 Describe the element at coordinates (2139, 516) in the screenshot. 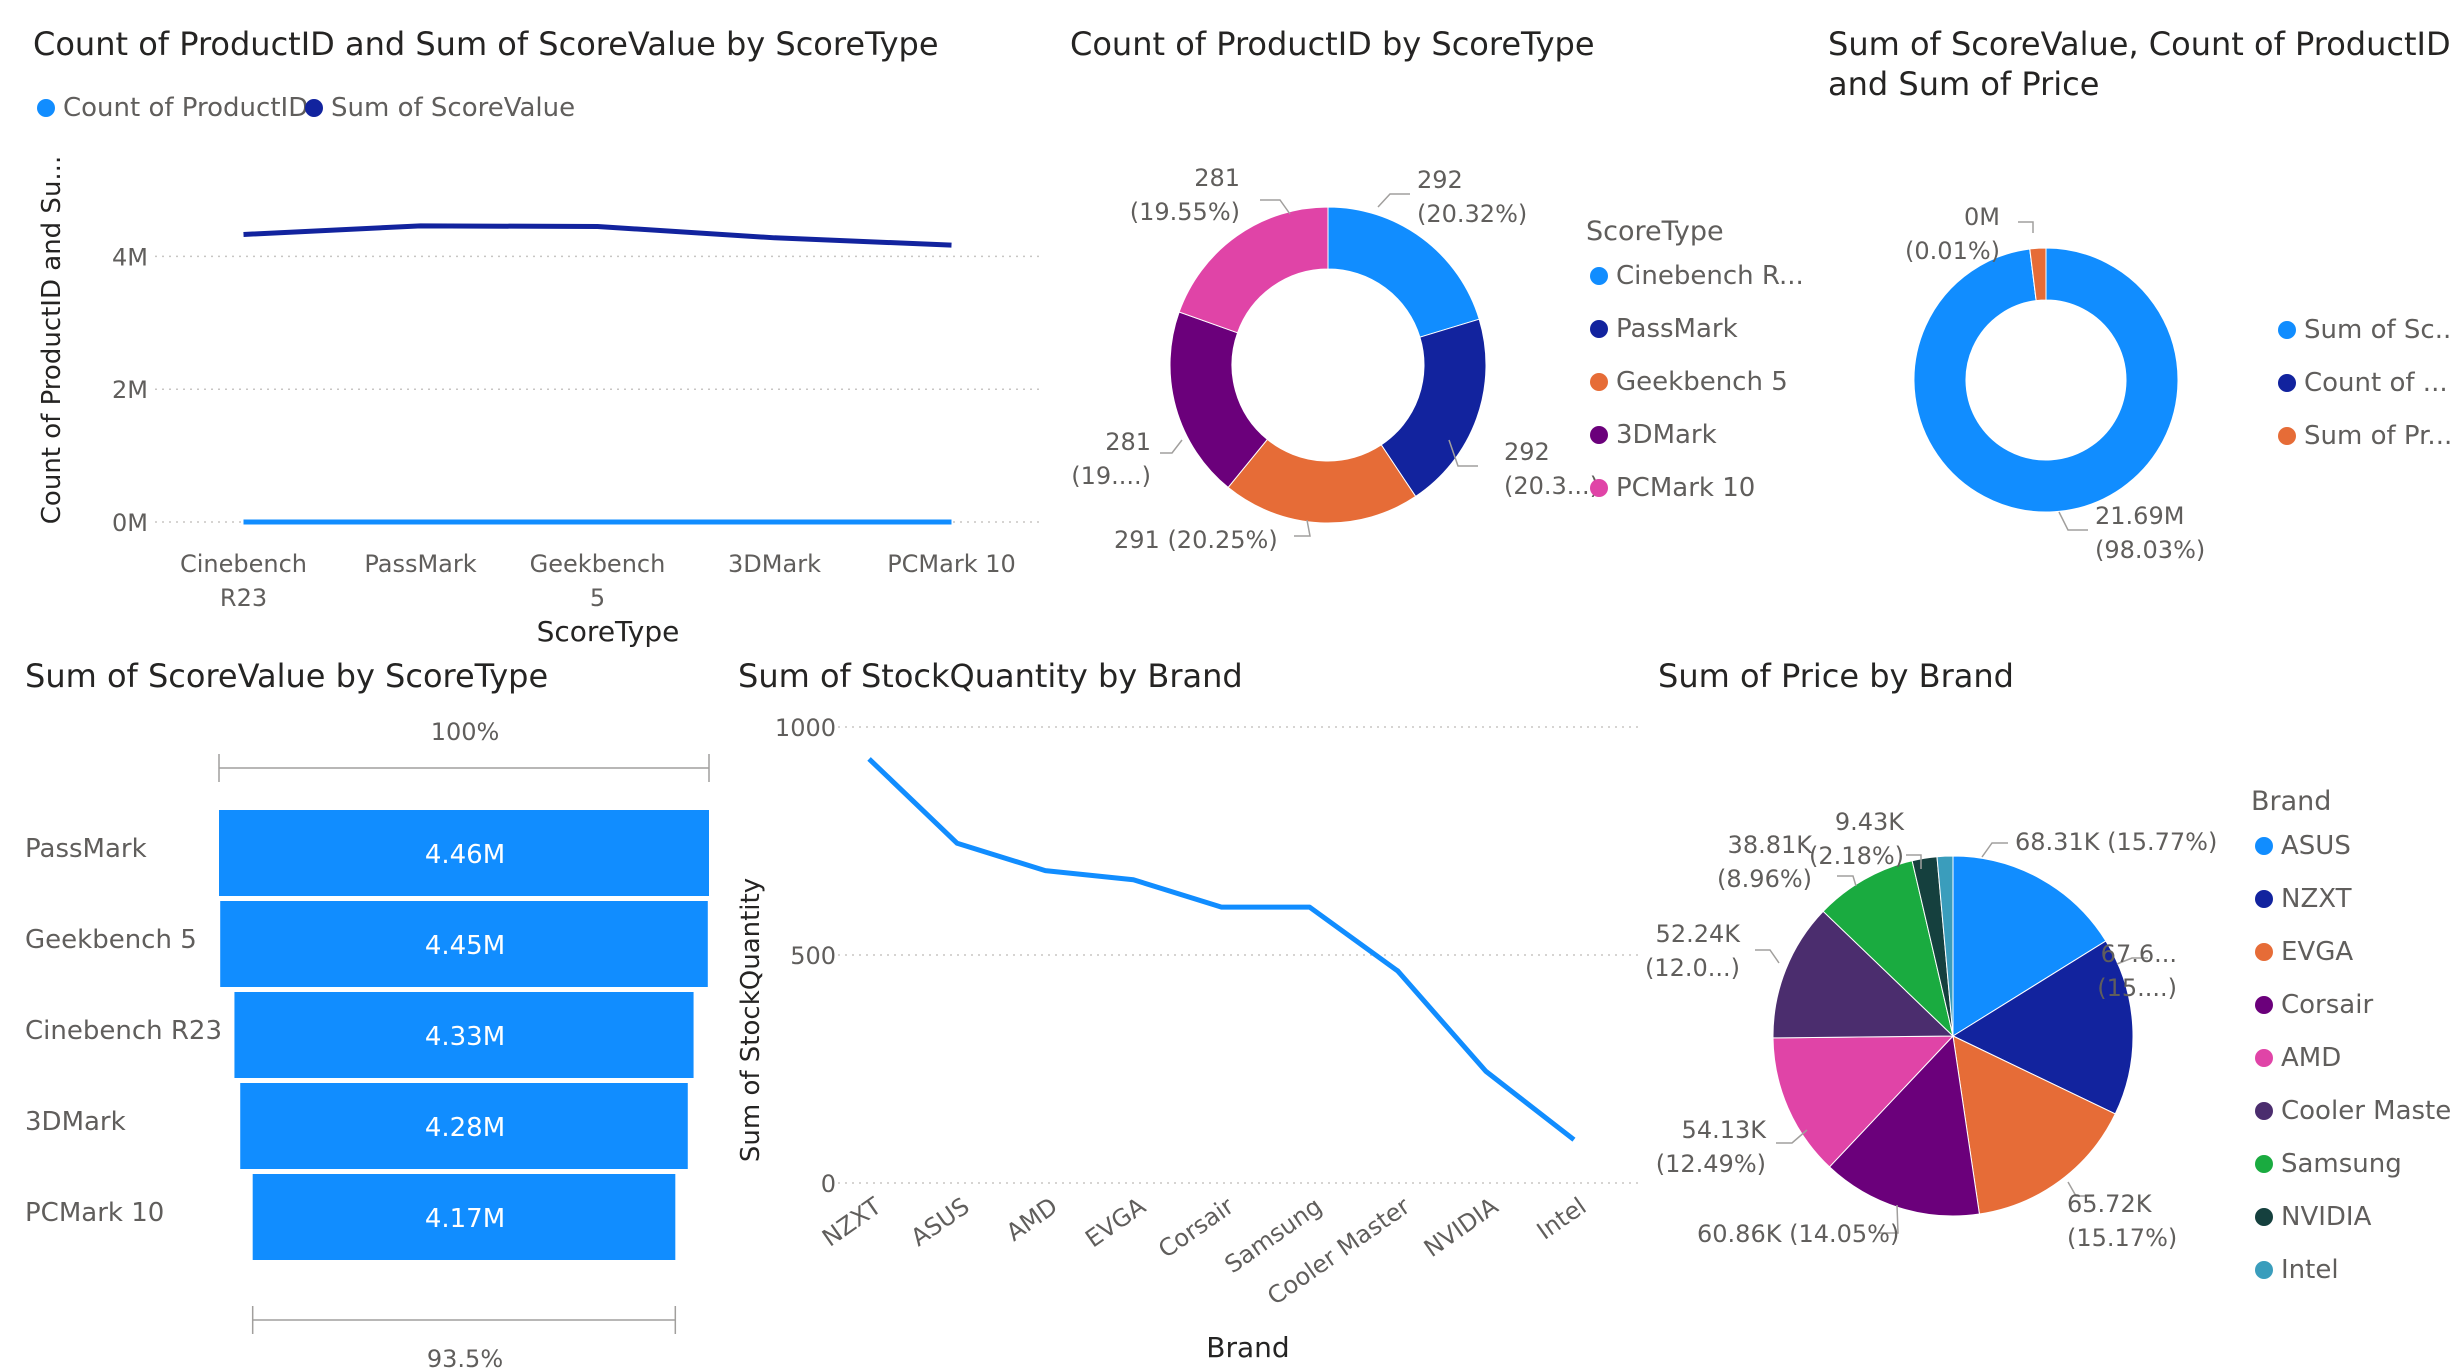

I see `data-label: 21.69M` at that location.